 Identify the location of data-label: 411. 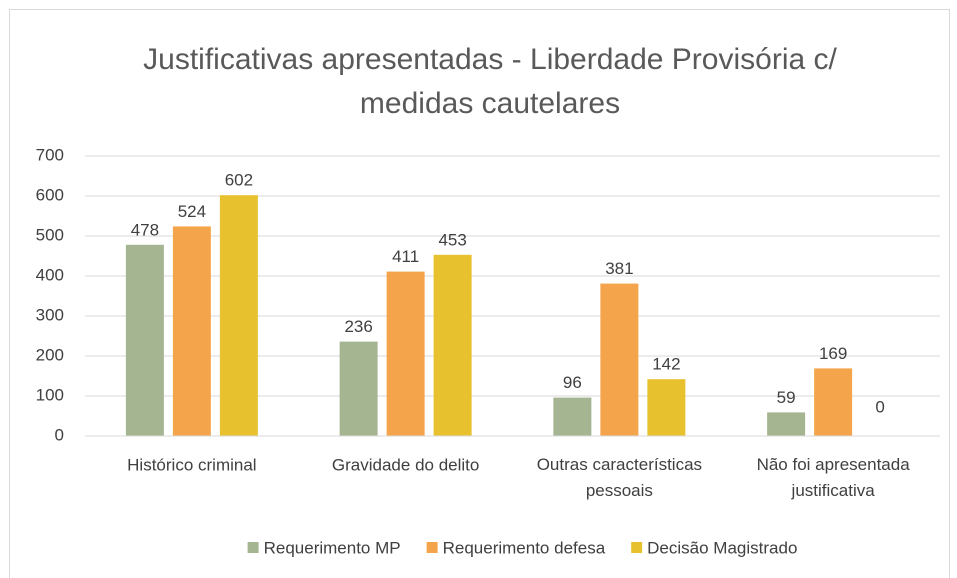
(405, 256).